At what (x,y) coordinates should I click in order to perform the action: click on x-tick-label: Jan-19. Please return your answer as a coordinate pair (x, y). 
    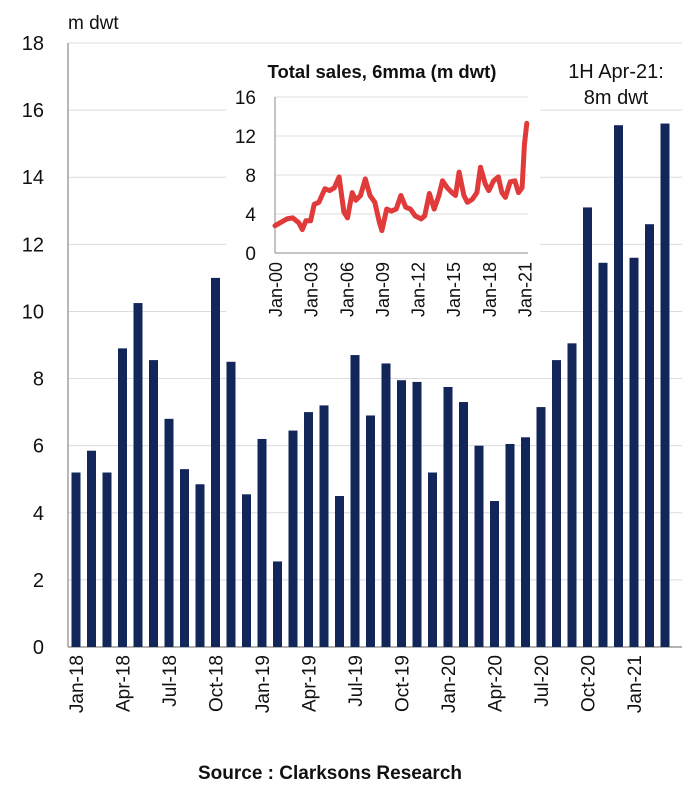
    Looking at the image, I should click on (263, 684).